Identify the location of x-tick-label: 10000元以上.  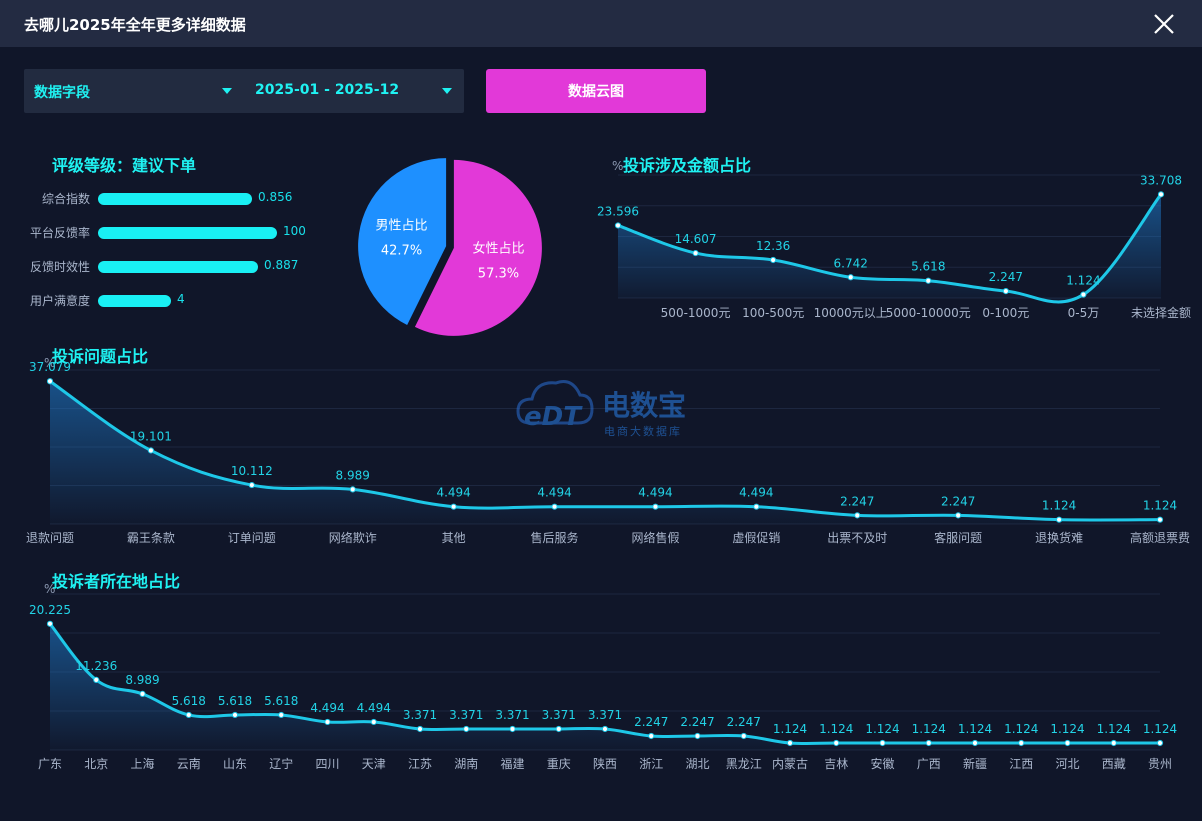
(851, 313).